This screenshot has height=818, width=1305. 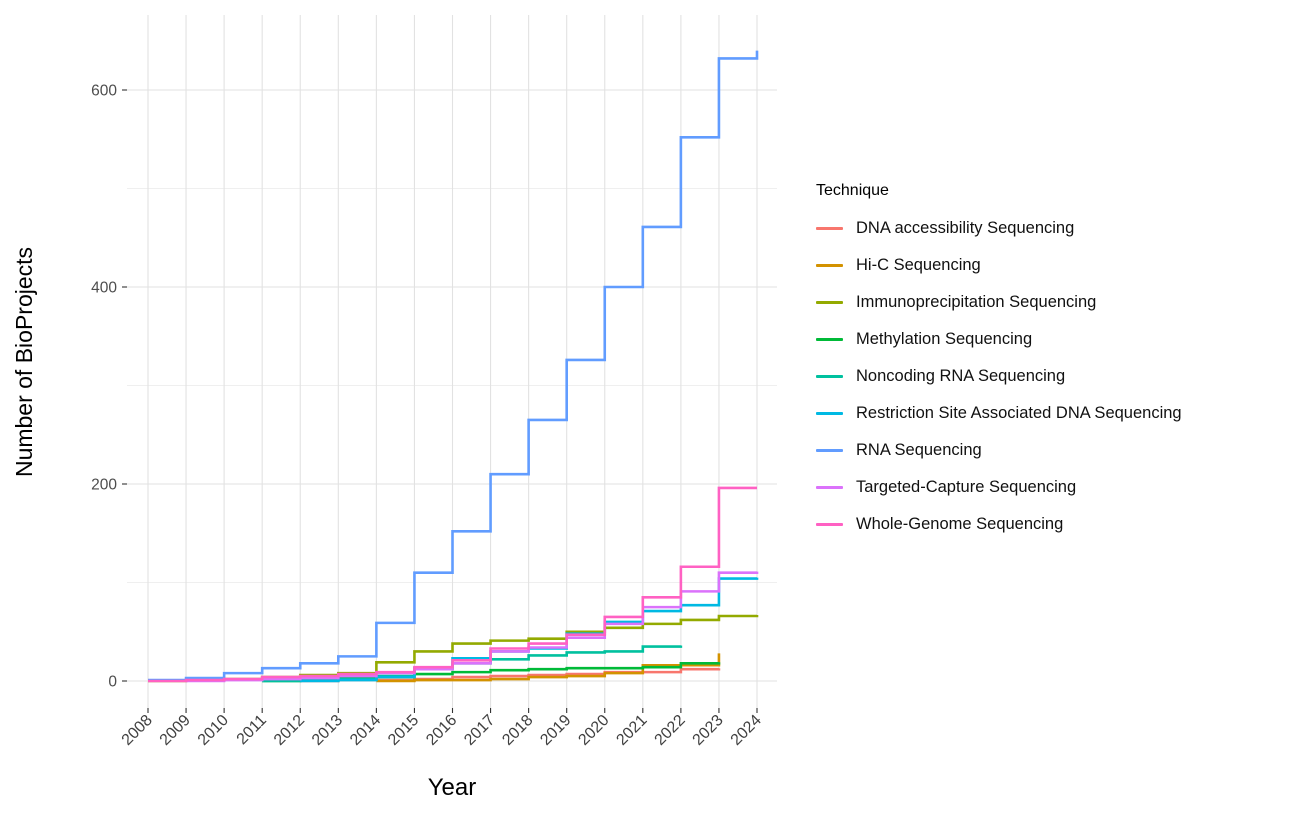 What do you see at coordinates (555, 730) in the screenshot?
I see `x-tick-label: 2019` at bounding box center [555, 730].